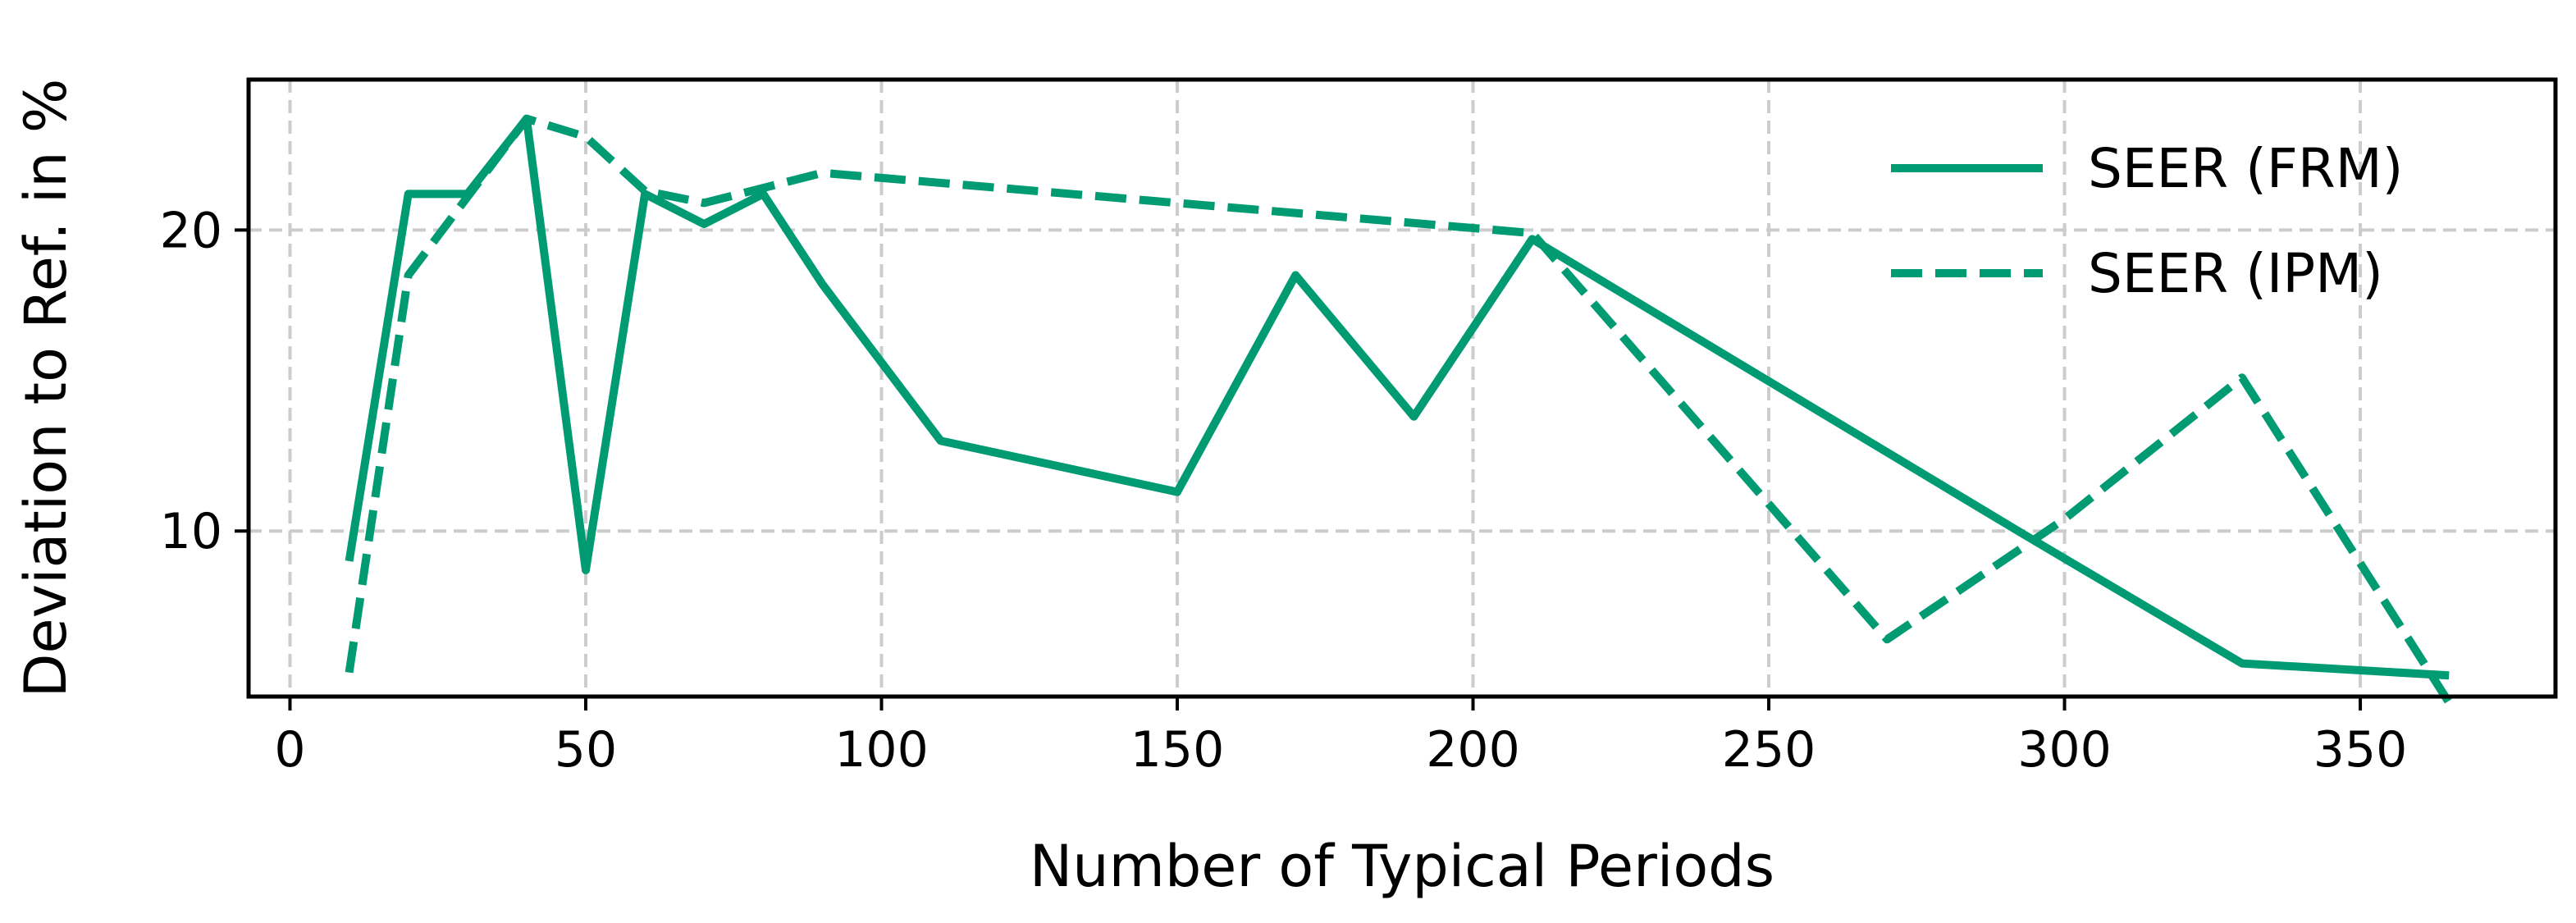 This screenshot has width=2576, height=923. Describe the element at coordinates (2246, 168) in the screenshot. I see `legend-label-seer-frm: SEER (FRM)` at that location.